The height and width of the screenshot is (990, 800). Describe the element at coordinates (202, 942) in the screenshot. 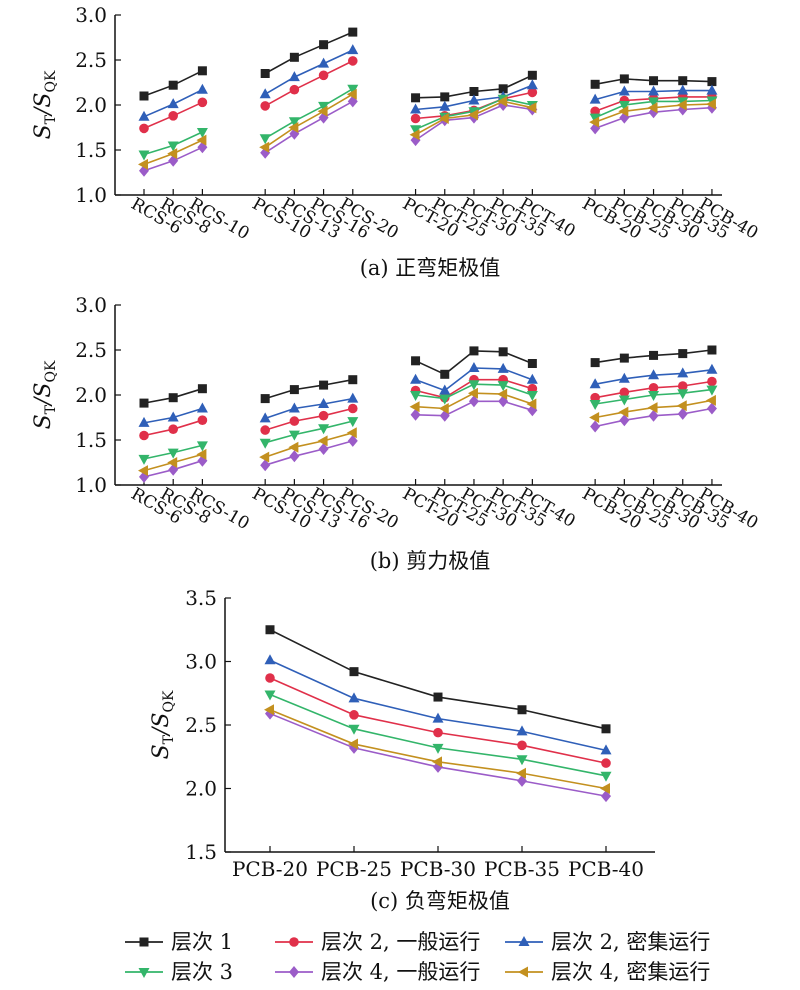

I see `legend-entry-1: 层次 1` at that location.